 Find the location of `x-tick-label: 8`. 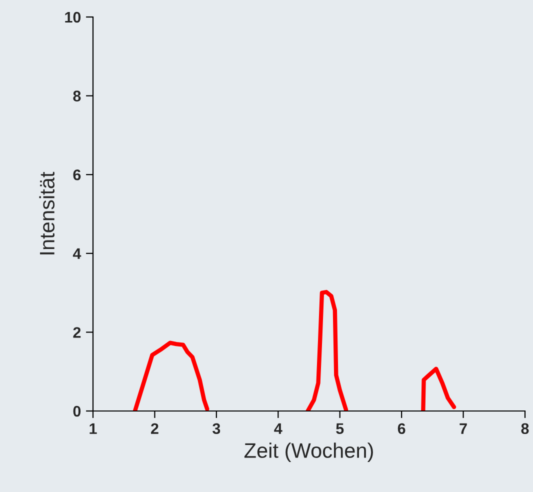

x-tick-label: 8 is located at coordinates (525, 428).